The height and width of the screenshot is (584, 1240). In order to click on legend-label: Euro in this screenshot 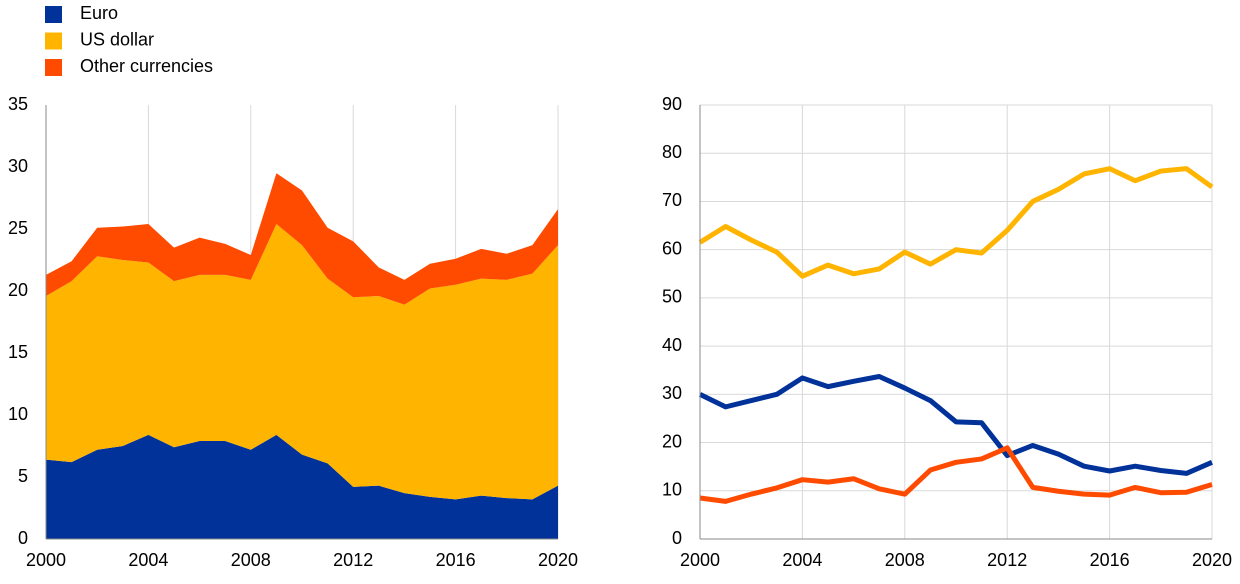, I will do `click(99, 13)`.